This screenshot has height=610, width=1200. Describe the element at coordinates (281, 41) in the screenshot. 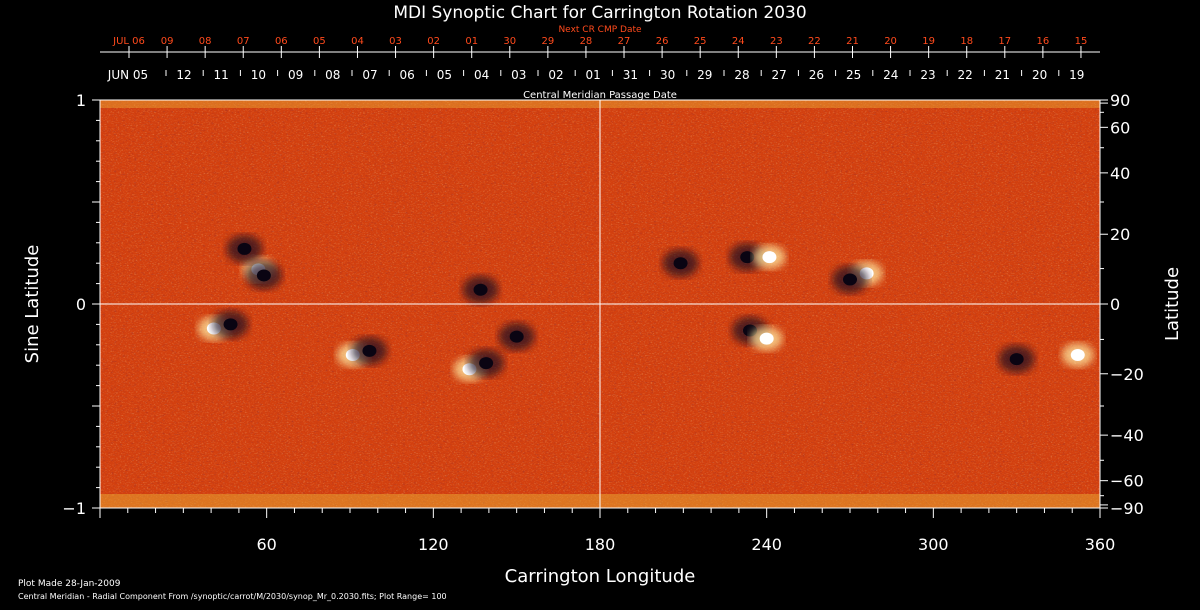

I see `next-date-label: 06` at that location.